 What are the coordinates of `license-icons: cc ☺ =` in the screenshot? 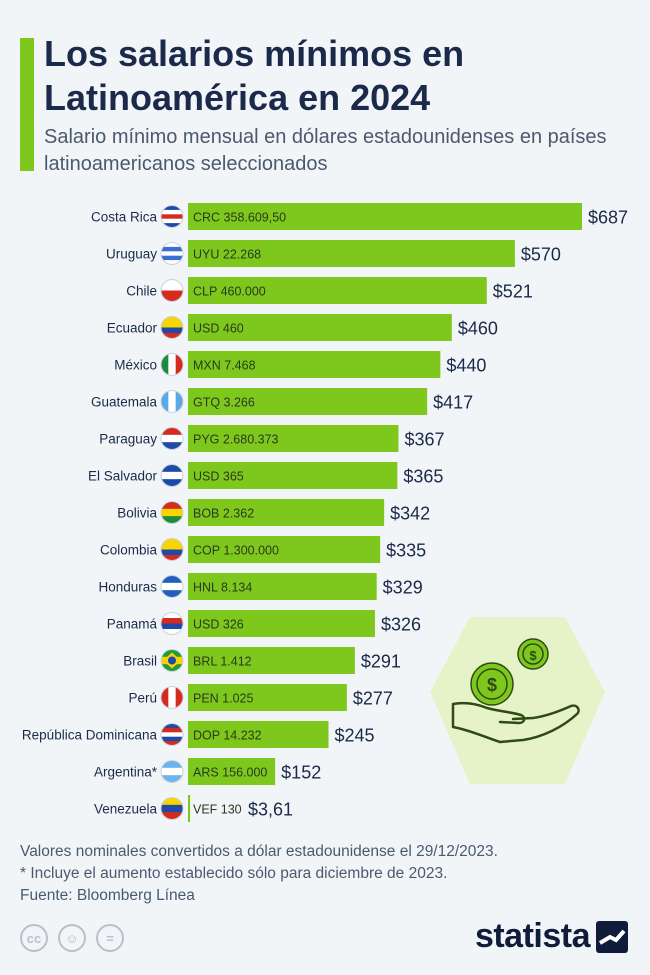 It's located at (72, 938).